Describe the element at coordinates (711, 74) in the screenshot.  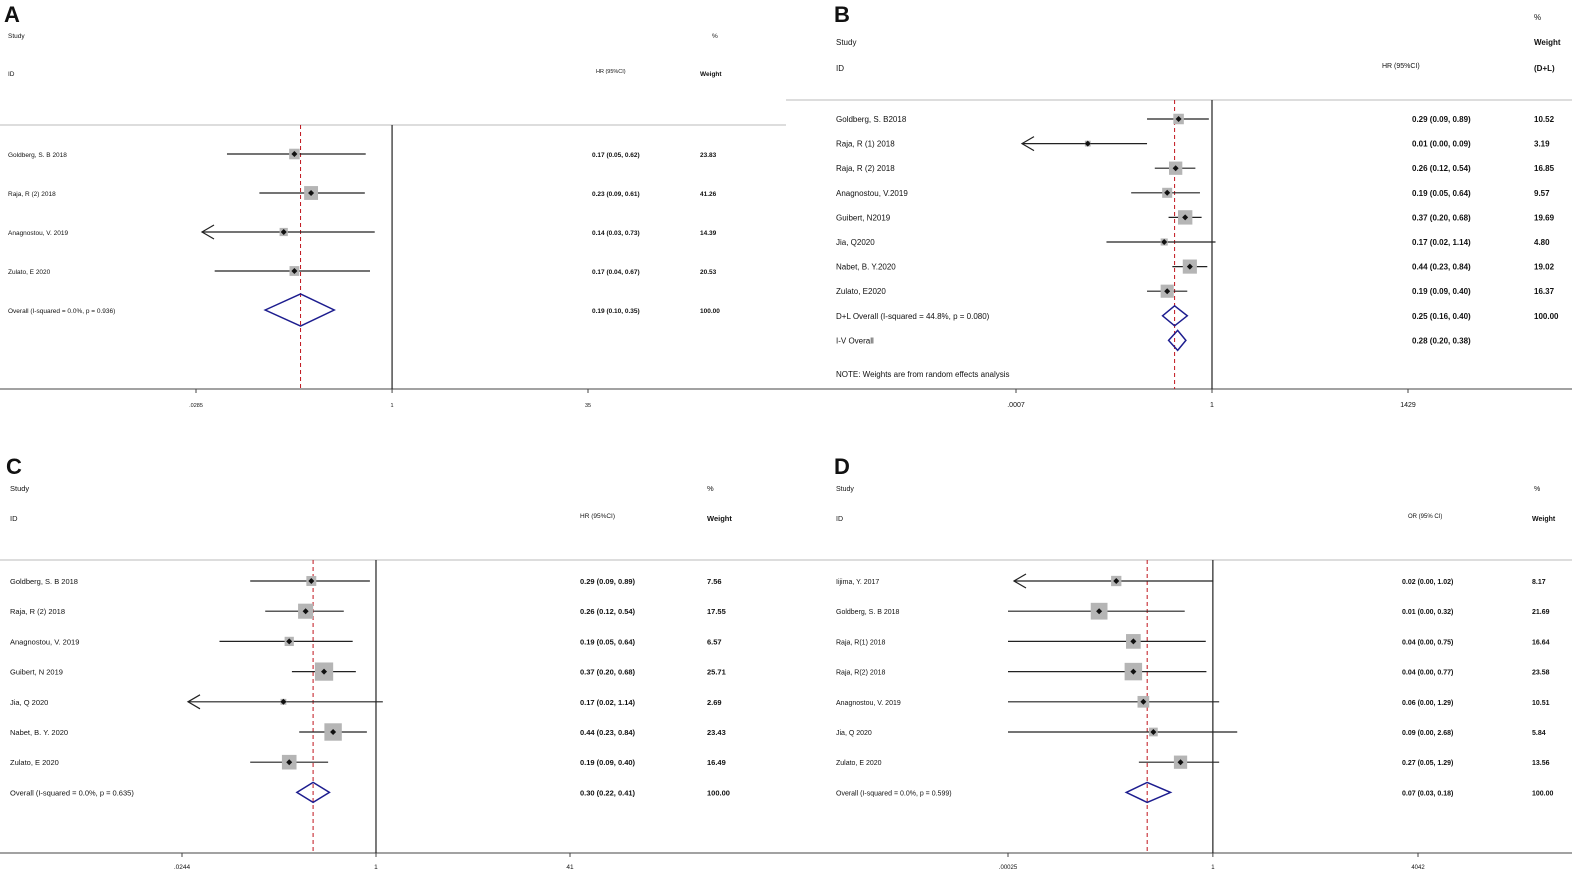
I see `header-weight: Weight` at that location.